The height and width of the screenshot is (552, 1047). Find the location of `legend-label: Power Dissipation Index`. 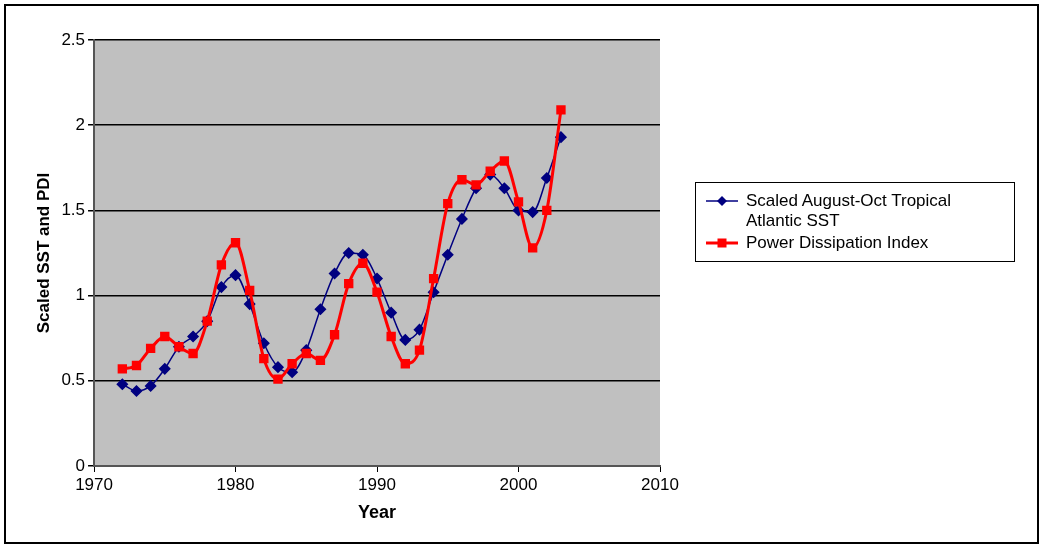

legend-label: Power Dissipation Index is located at coordinates (837, 243).